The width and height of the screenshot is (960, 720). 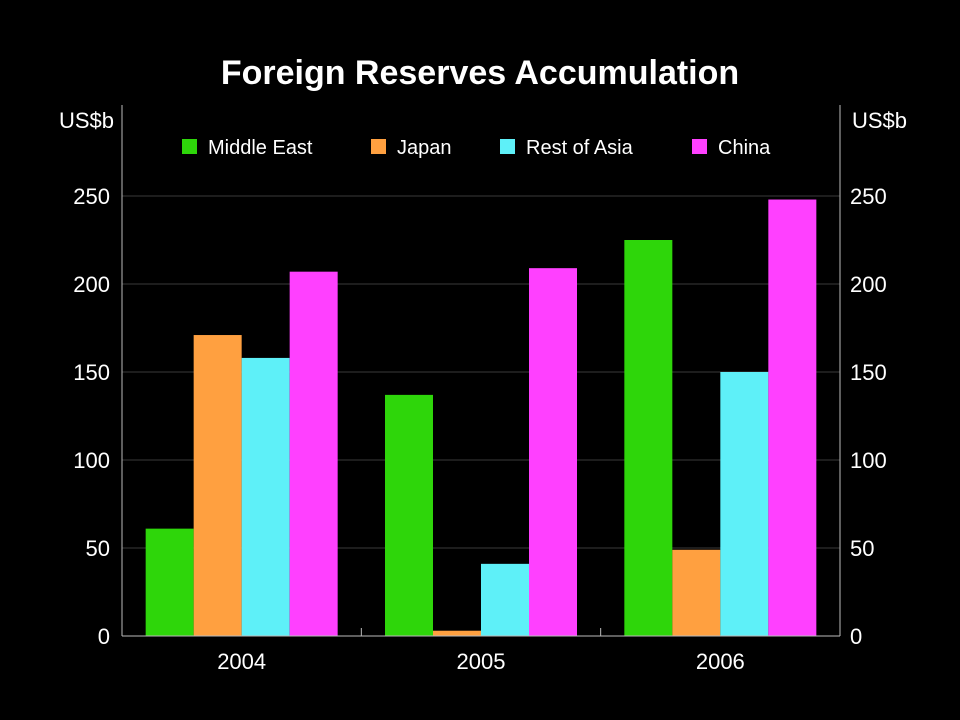 I want to click on bar-japan-2006, so click(x=696, y=592).